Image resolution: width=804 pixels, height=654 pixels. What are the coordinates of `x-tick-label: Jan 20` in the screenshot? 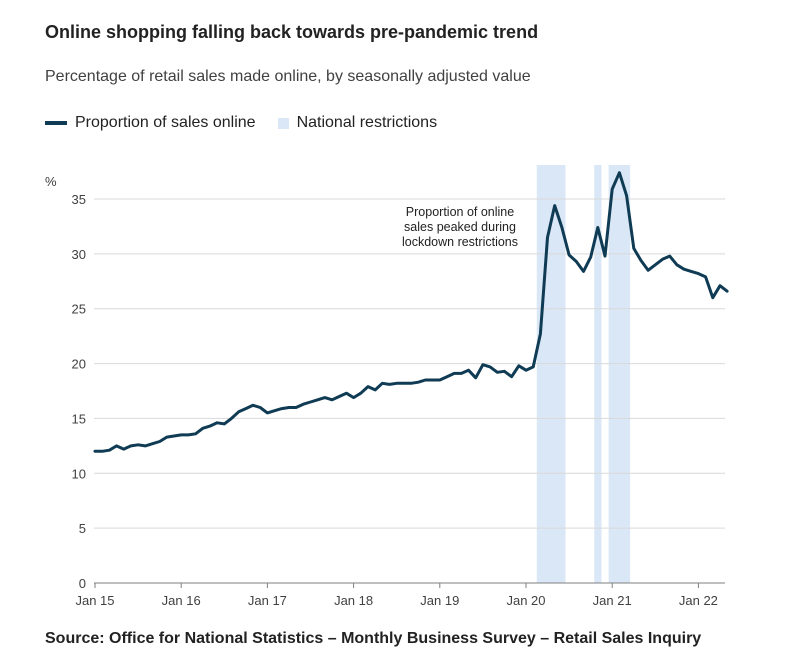 It's located at (525, 600).